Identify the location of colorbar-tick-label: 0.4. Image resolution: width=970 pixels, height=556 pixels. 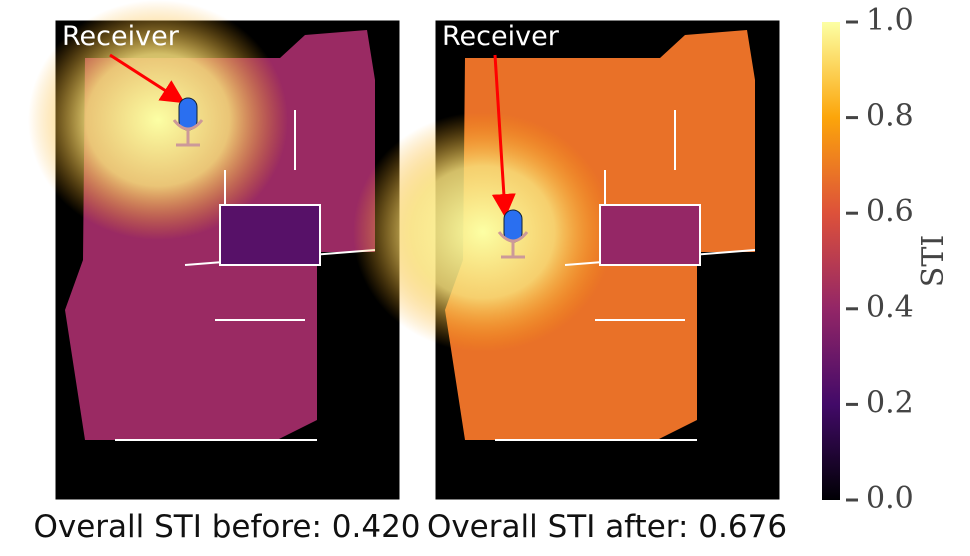
(890, 307).